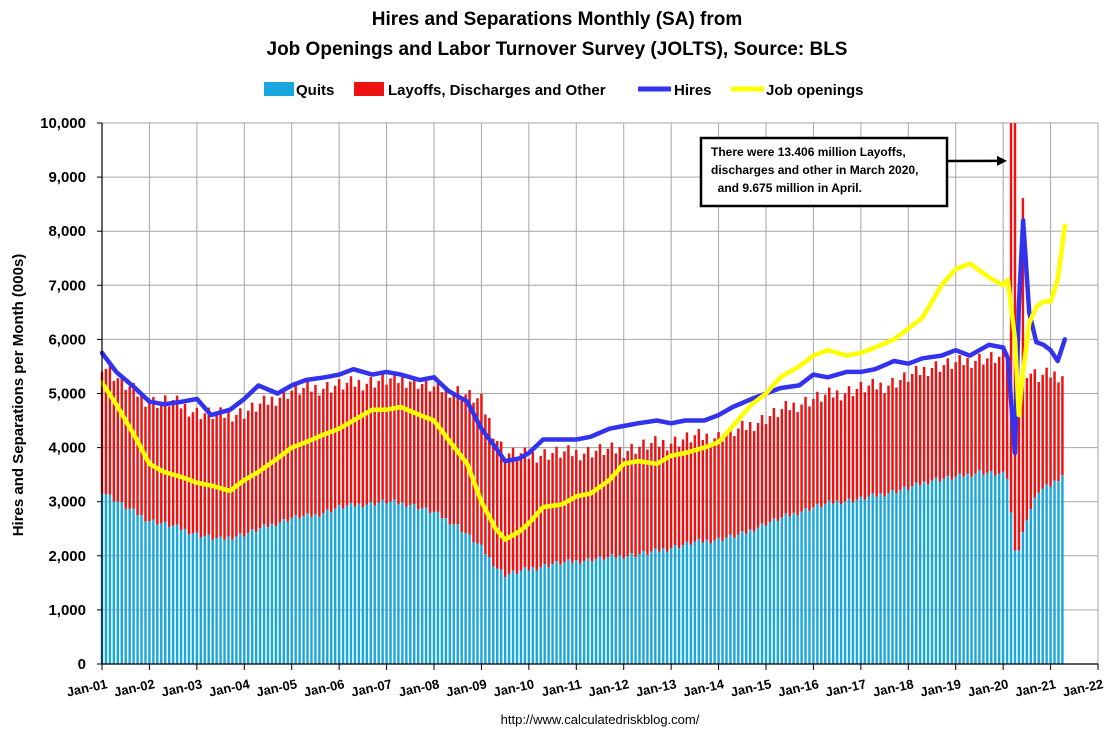 The image size is (1115, 736). Describe the element at coordinates (1035, 687) in the screenshot. I see `x-tick-label: Jan-21` at that location.